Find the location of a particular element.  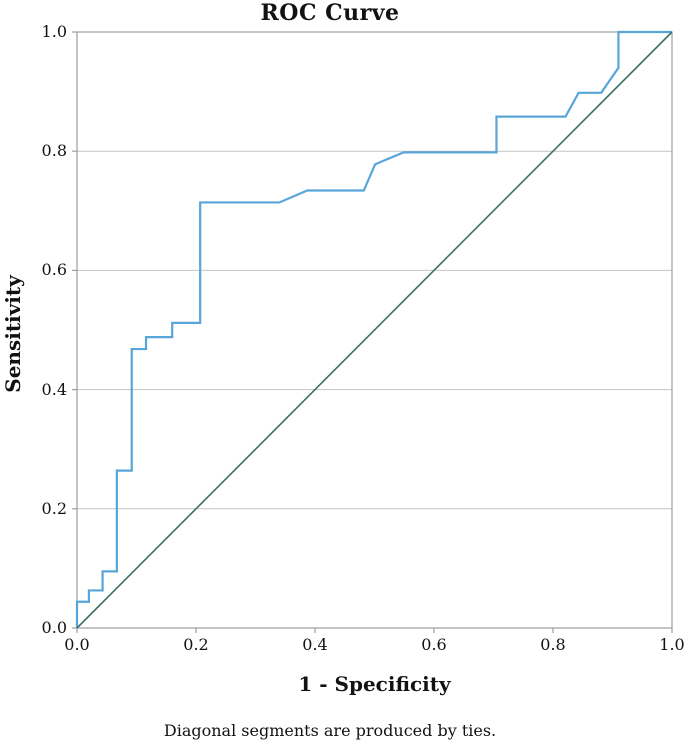

x-tick-label-0.6: 0.6 is located at coordinates (434, 644).